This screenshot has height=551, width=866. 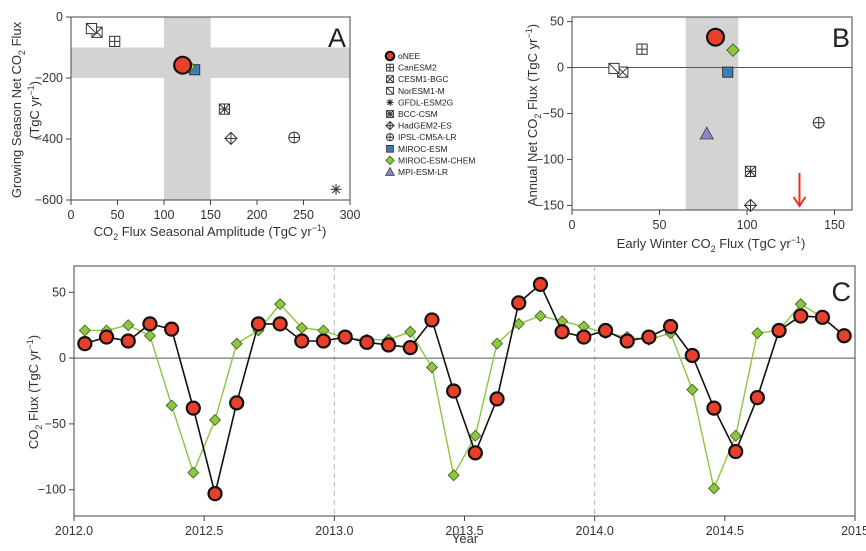 I want to click on panel-b-ytick-label-100: −100, so click(x=550, y=159).